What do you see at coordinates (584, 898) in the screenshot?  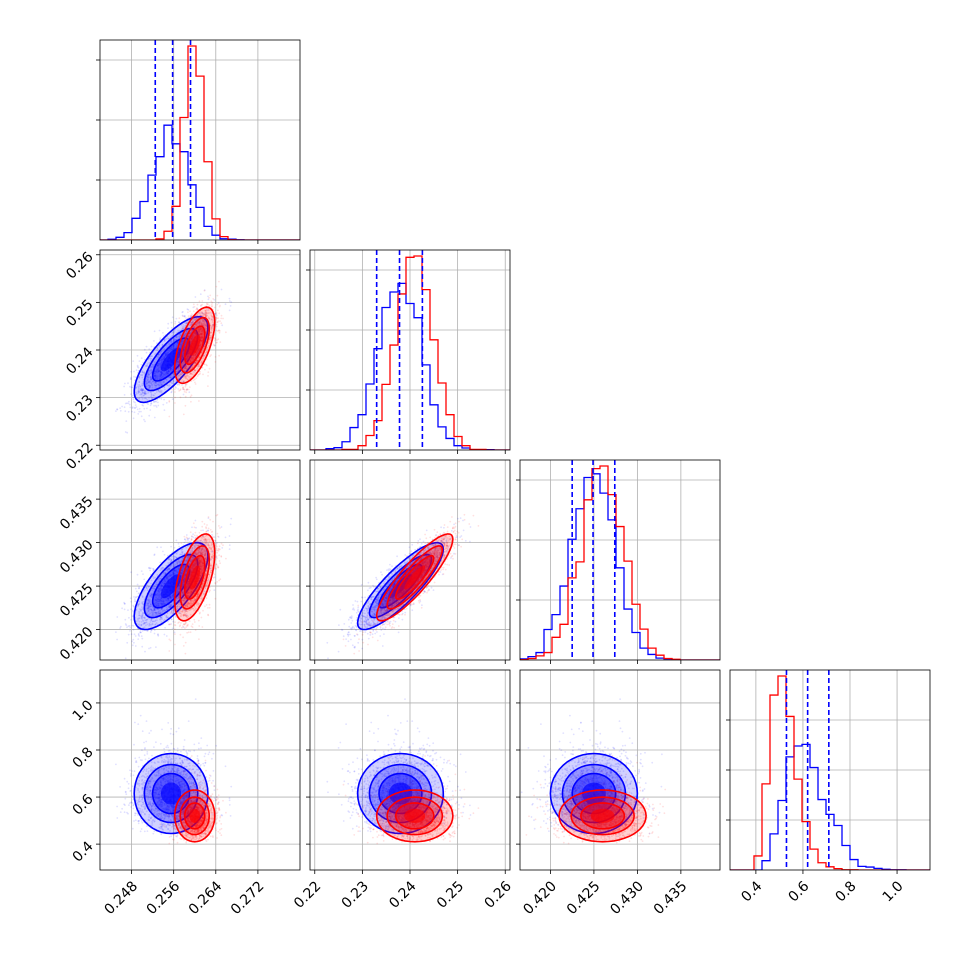 I see `x-tick-label: 0.425` at bounding box center [584, 898].